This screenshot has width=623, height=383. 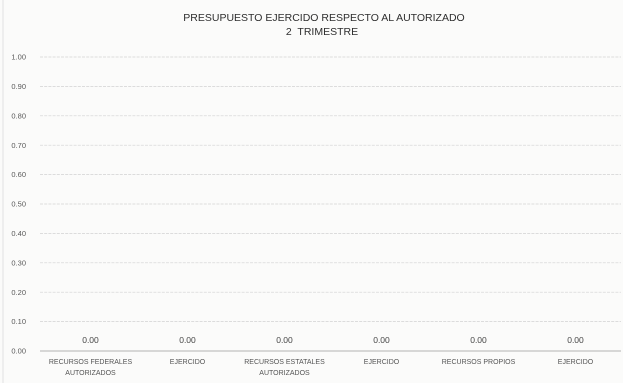 I want to click on chart-subtitle: 2 TRIMESTRE, so click(x=322, y=32).